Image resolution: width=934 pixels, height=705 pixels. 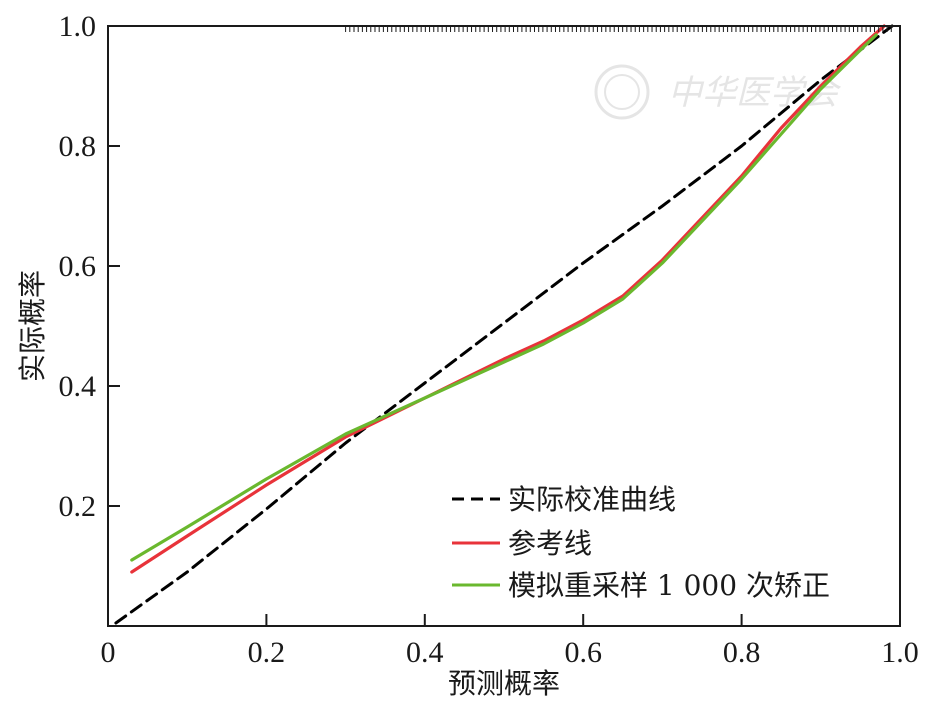 I want to click on x-tick-label: 0.8, so click(x=742, y=652).